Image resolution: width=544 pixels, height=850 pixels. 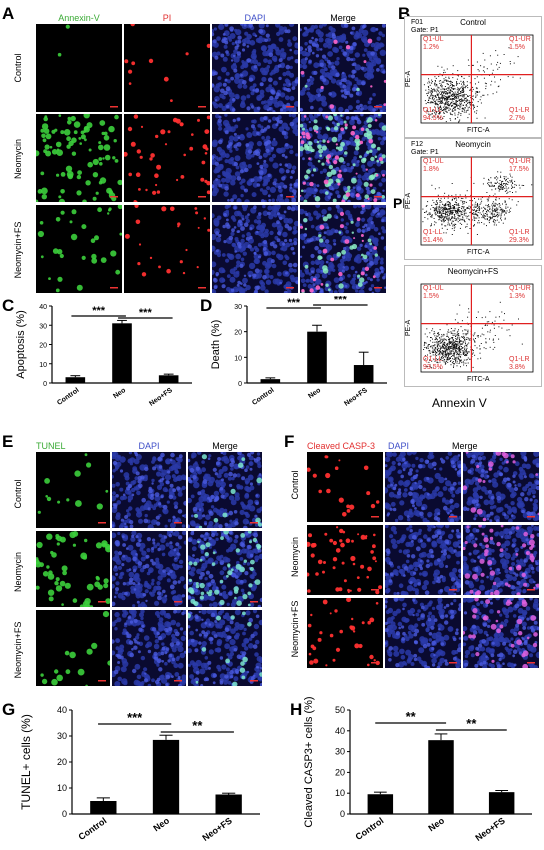 I want to click on micrograph-f-merge-row1, so click(x=501, y=560).